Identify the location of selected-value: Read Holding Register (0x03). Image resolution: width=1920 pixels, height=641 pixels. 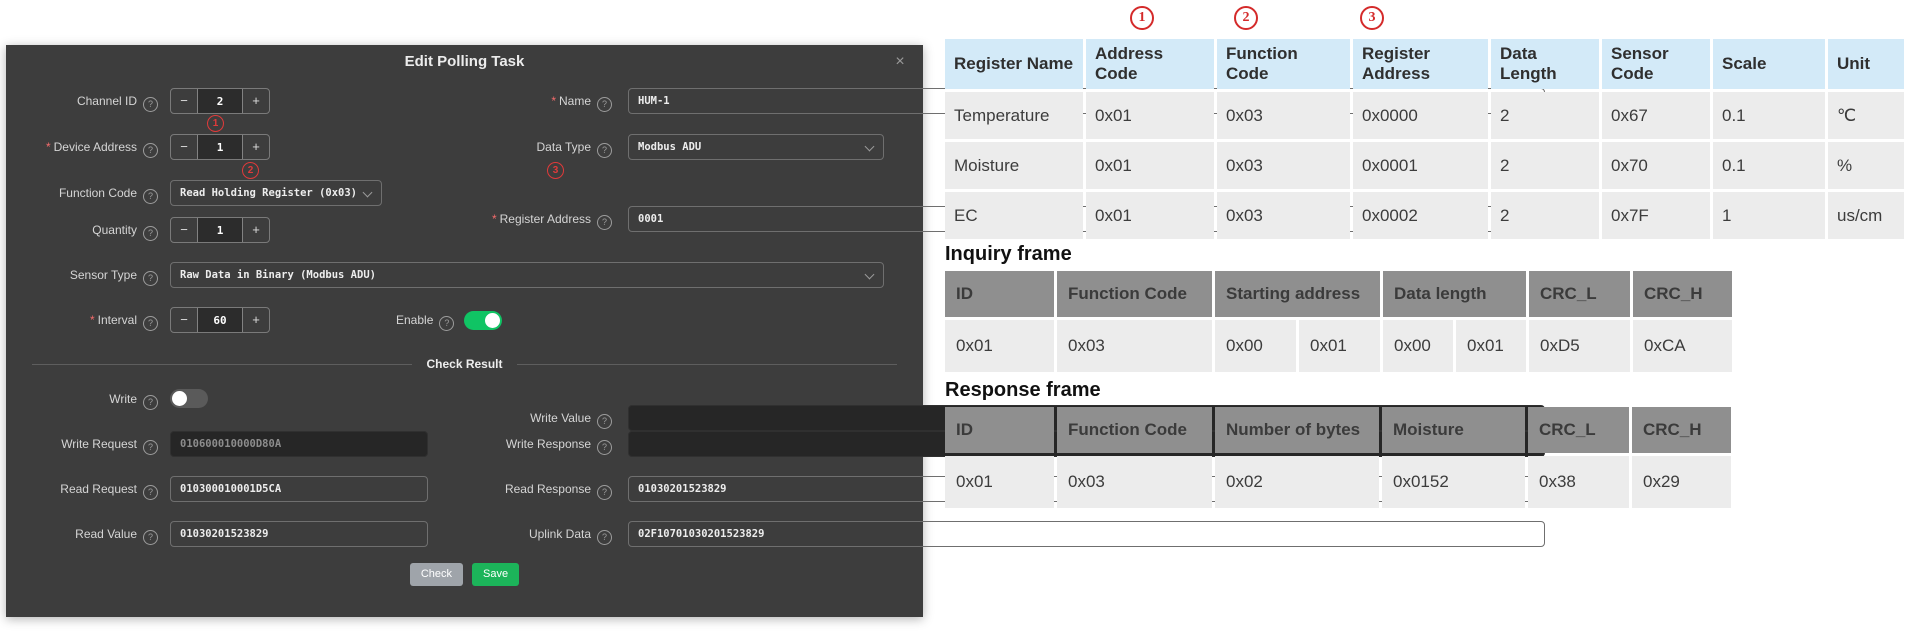
(269, 193).